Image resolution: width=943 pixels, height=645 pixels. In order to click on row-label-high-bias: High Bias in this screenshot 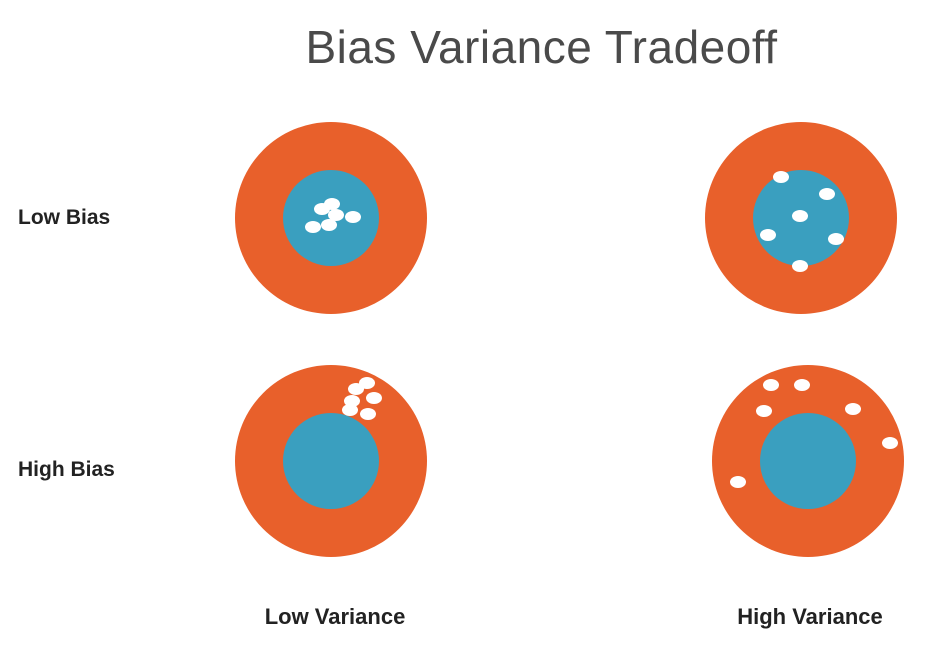, I will do `click(66, 469)`.